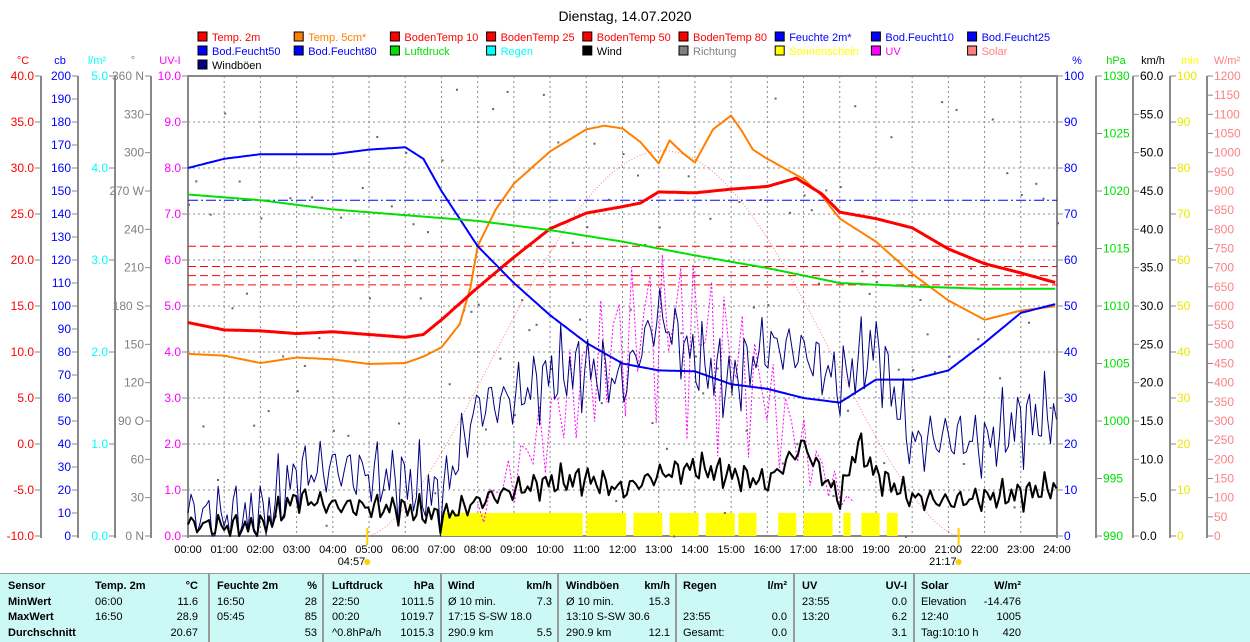 The height and width of the screenshot is (642, 1250). Describe the element at coordinates (634, 38) in the screenshot. I see `legend-label: BodenTemp 50` at that location.